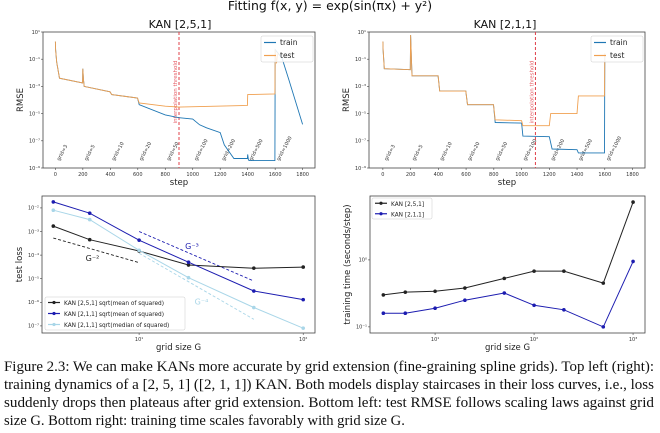 The width and height of the screenshot is (660, 433). What do you see at coordinates (192, 246) in the screenshot?
I see `reference-line-label: G⁻³` at bounding box center [192, 246].